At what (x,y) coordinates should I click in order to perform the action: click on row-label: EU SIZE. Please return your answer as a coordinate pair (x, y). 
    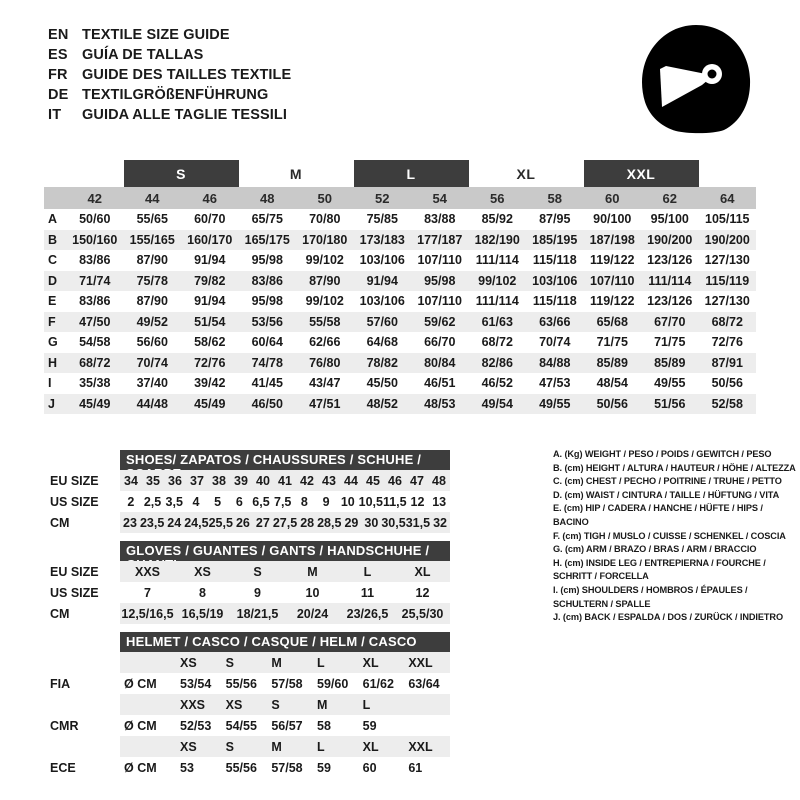
    Looking at the image, I should click on (74, 571).